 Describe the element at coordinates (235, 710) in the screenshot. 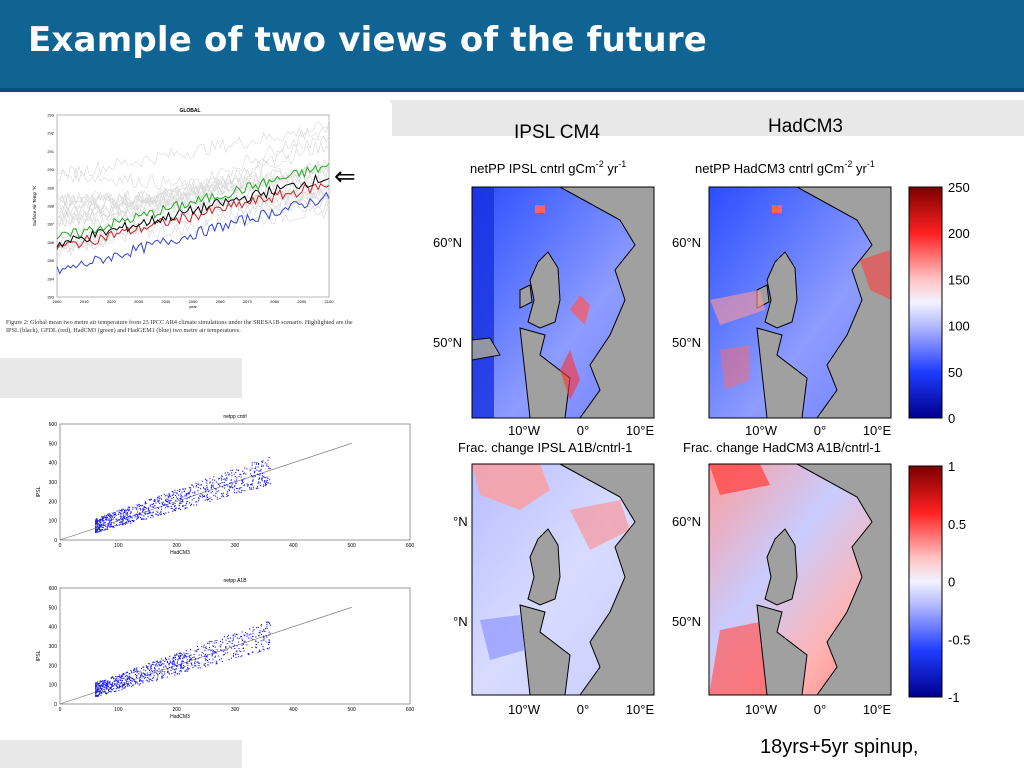

I see `scatter-x-tick: 300` at that location.